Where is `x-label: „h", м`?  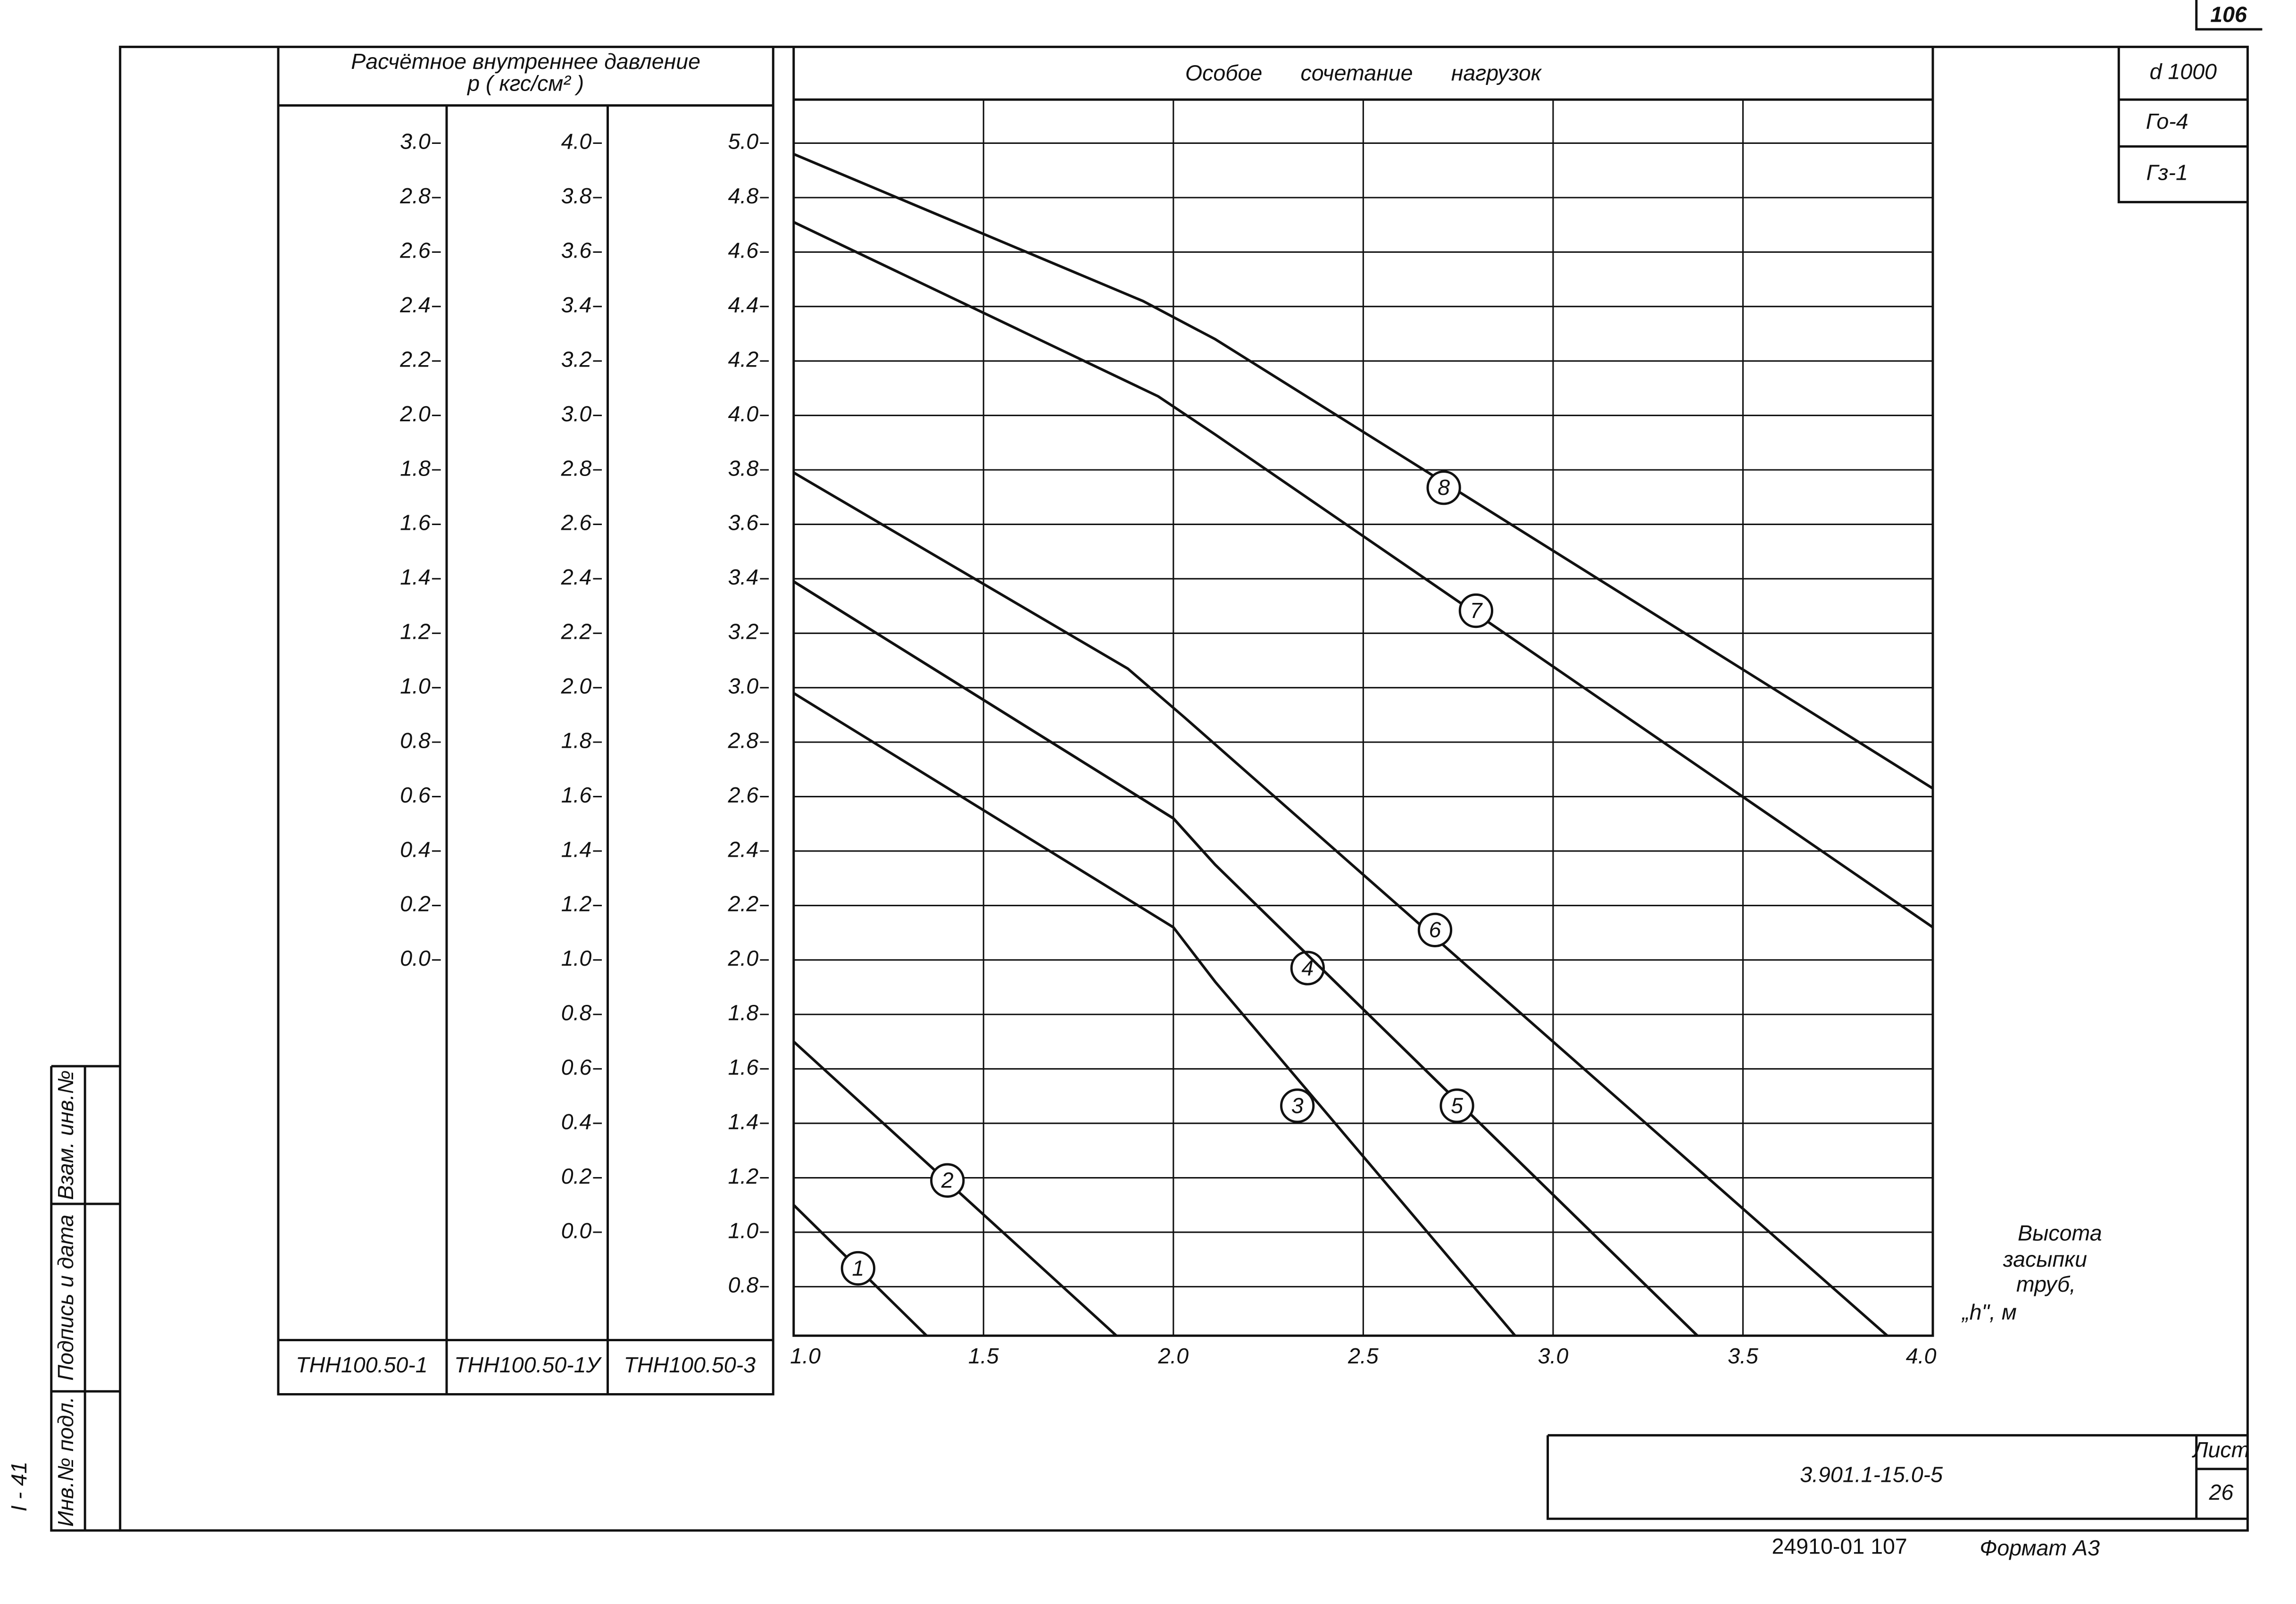 x-label: „h", м is located at coordinates (1989, 1312).